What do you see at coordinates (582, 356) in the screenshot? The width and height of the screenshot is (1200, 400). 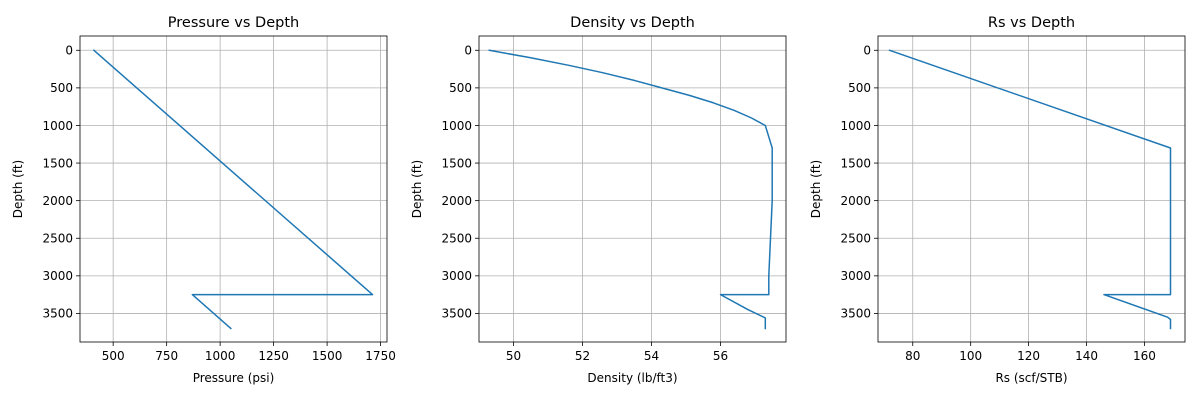 I see `x-tick-label: 52` at bounding box center [582, 356].